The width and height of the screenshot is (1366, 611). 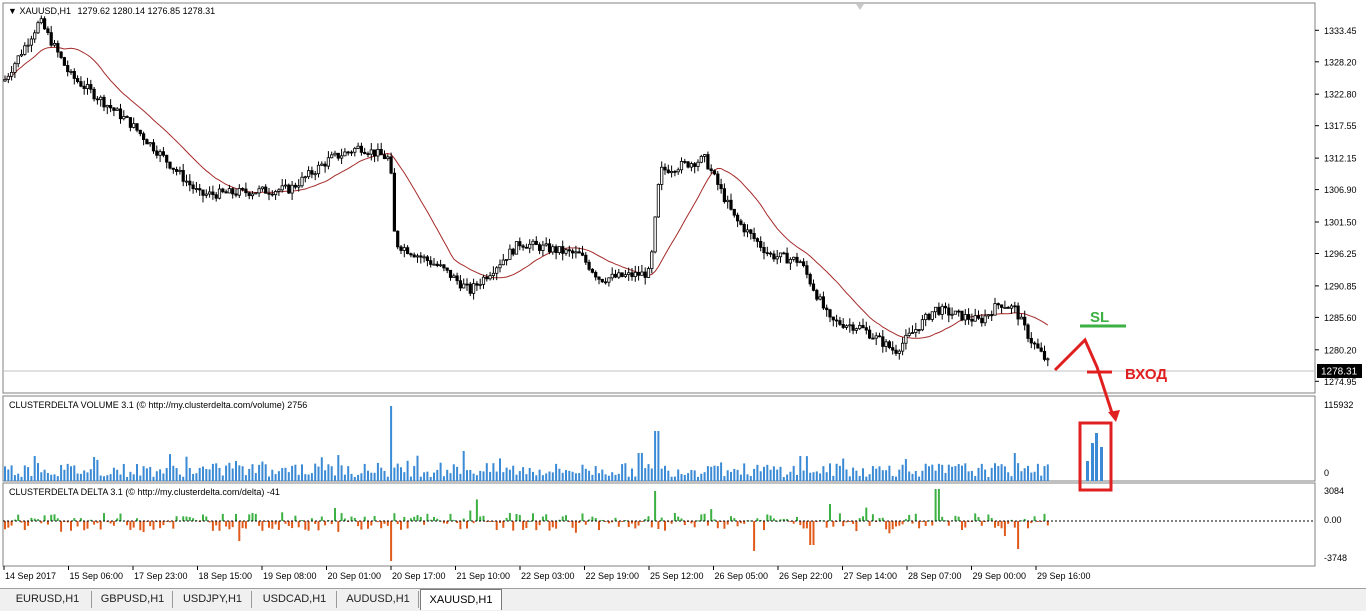 I want to click on price-tick-label: 1274.95, so click(x=1340, y=382).